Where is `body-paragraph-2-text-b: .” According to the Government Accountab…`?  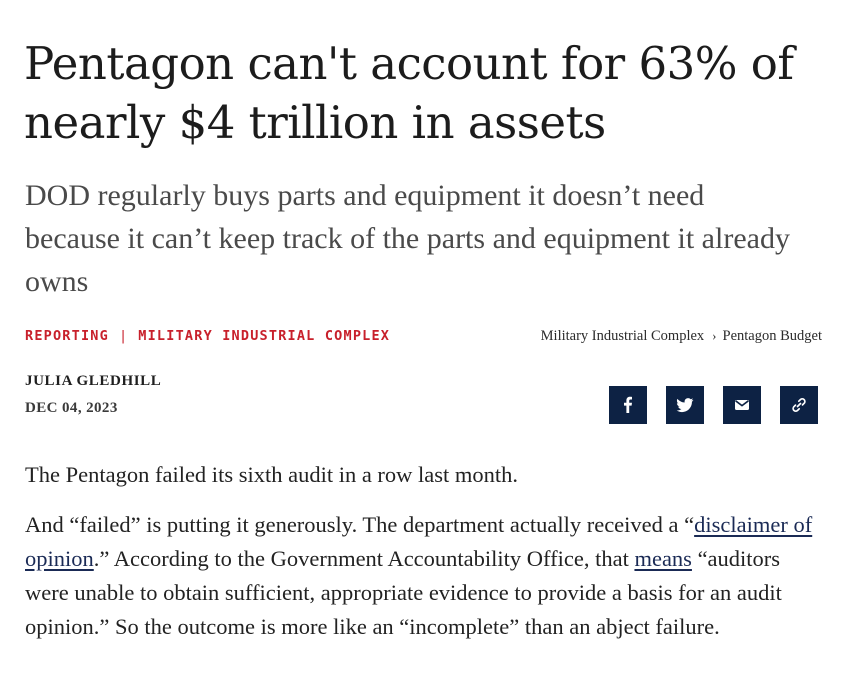 body-paragraph-2-text-b: .” According to the Government Accountab… is located at coordinates (364, 558).